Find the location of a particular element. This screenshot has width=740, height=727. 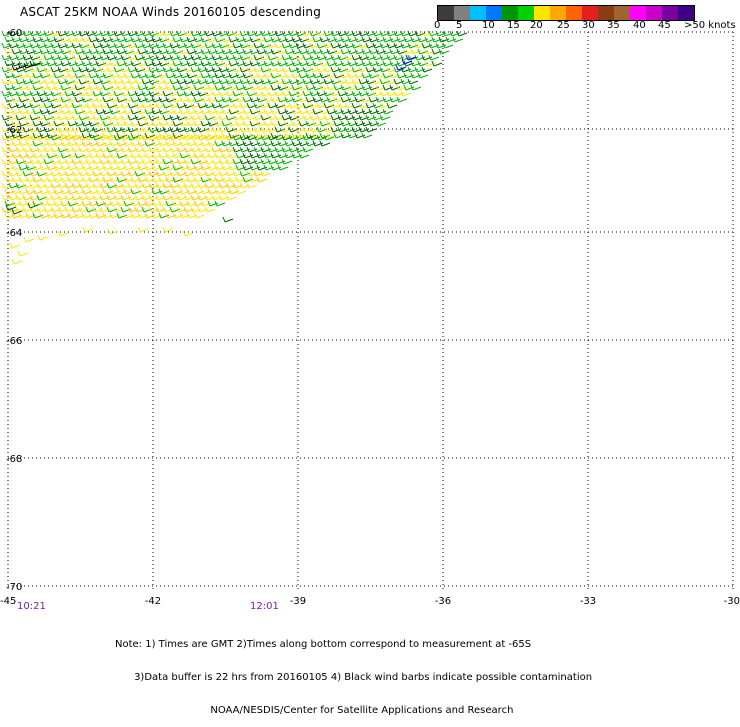

longitude-label: -45 is located at coordinates (8, 601).